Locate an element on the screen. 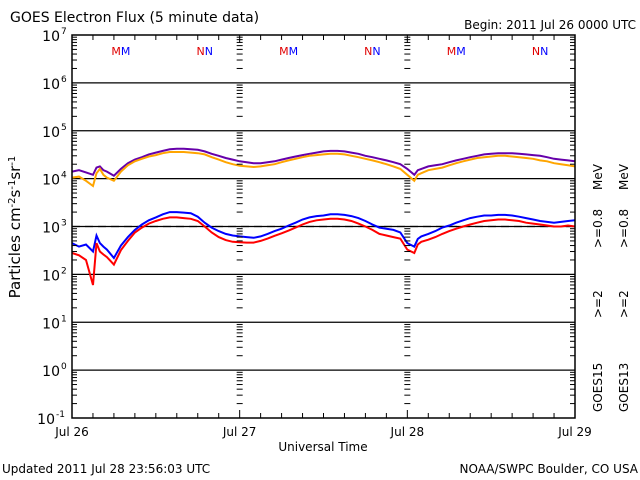 The height and width of the screenshot is (480, 640). begin-label: Begin: 2011 Jul 26 0000 UTC is located at coordinates (550, 25).